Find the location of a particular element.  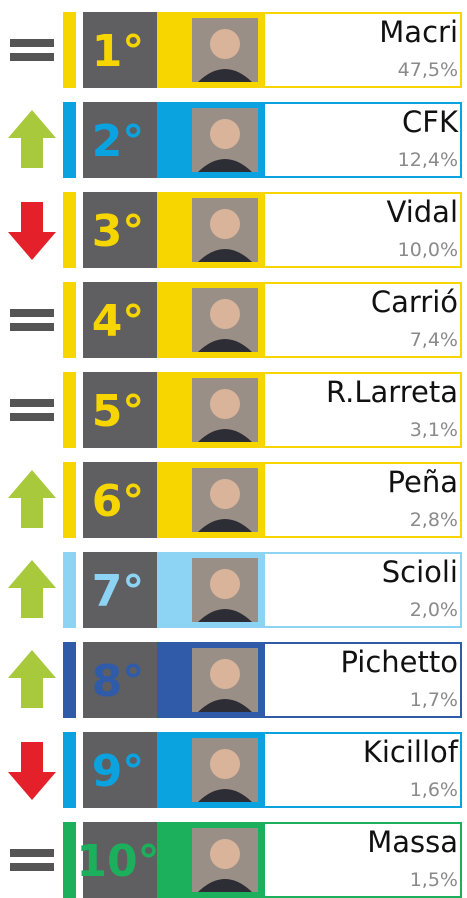

candidate-name: Vidal is located at coordinates (423, 212).